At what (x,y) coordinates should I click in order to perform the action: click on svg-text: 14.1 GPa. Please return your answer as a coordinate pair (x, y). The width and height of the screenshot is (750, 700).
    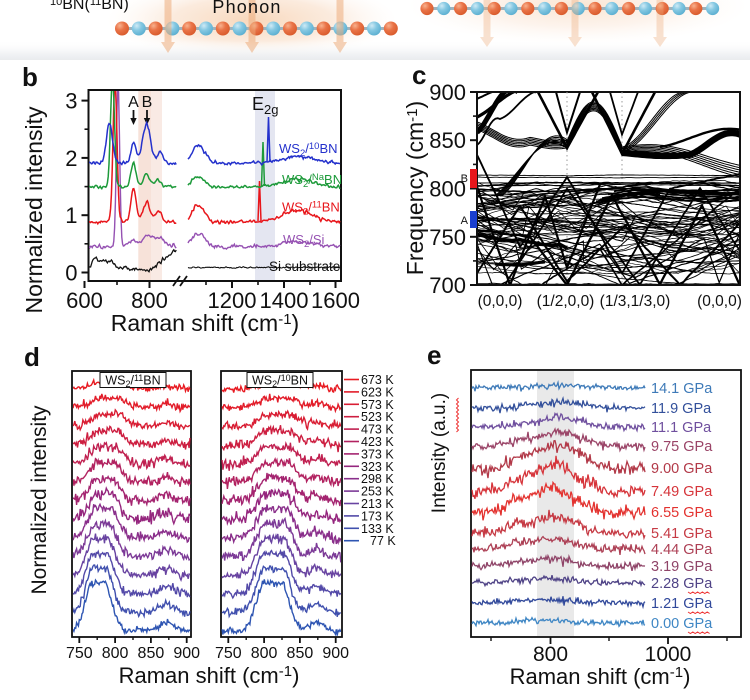
    Looking at the image, I should click on (682, 389).